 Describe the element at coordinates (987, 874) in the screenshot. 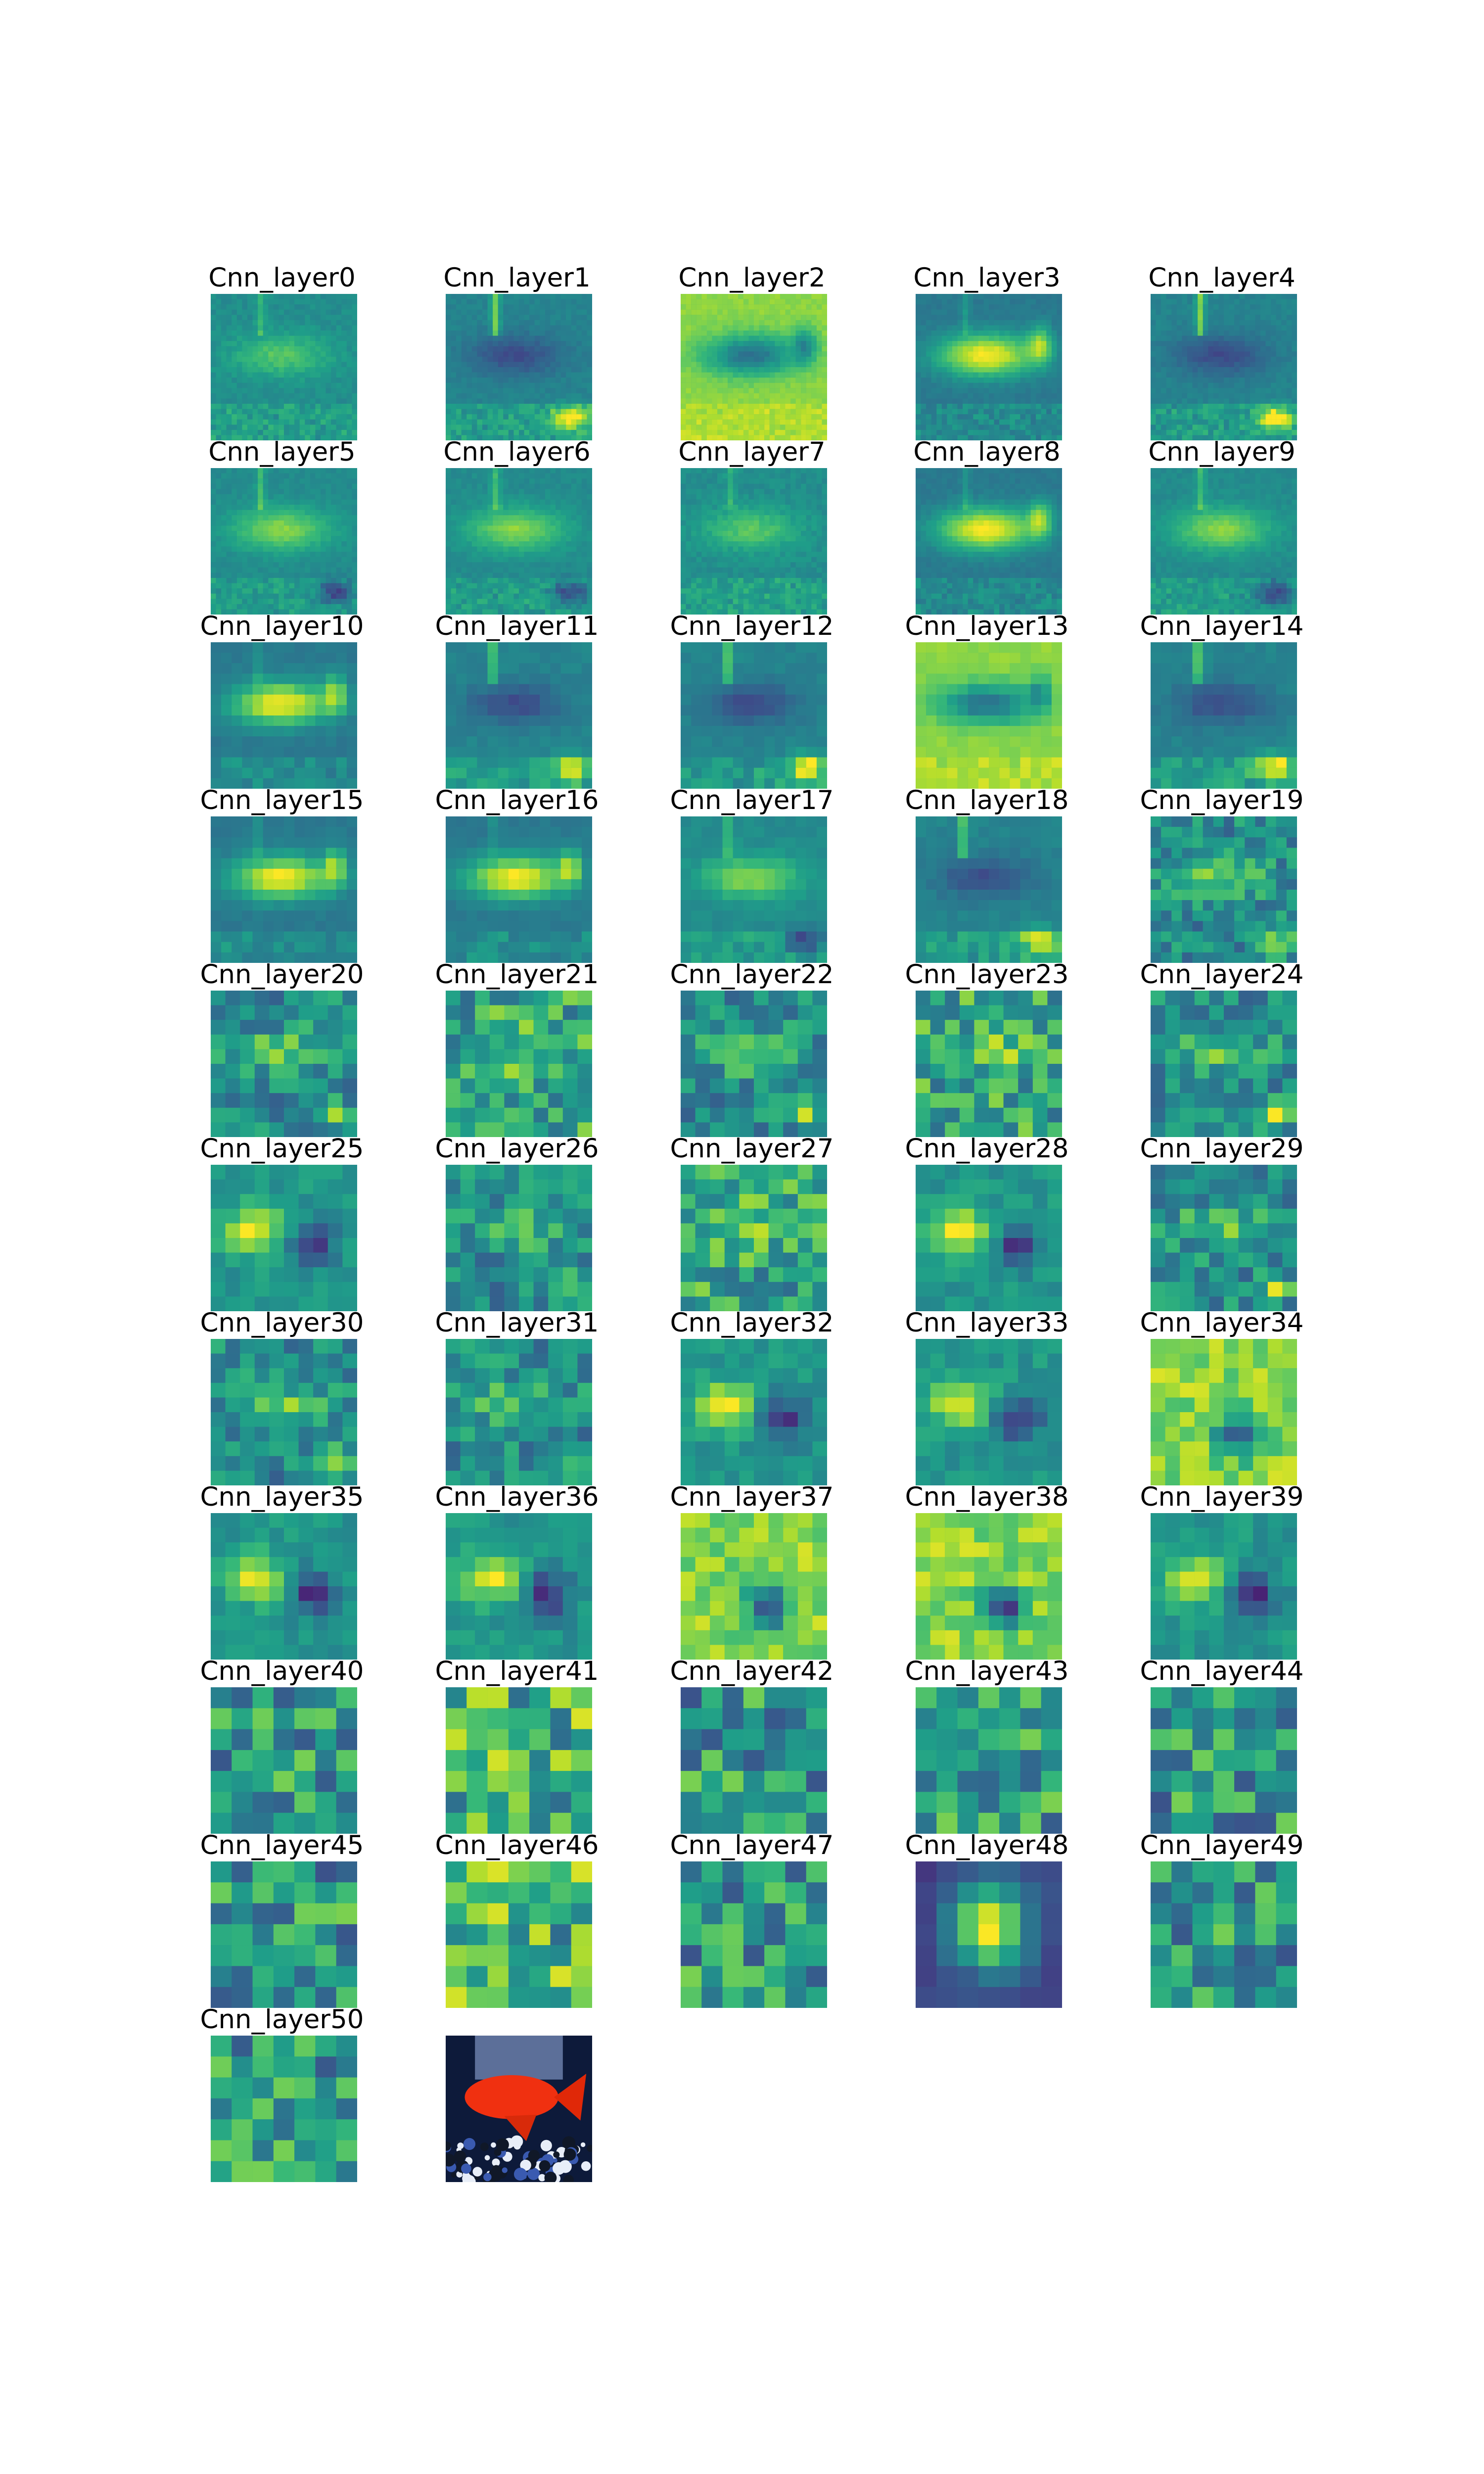

I see `feature-map-panel: Cnn_layer18` at that location.